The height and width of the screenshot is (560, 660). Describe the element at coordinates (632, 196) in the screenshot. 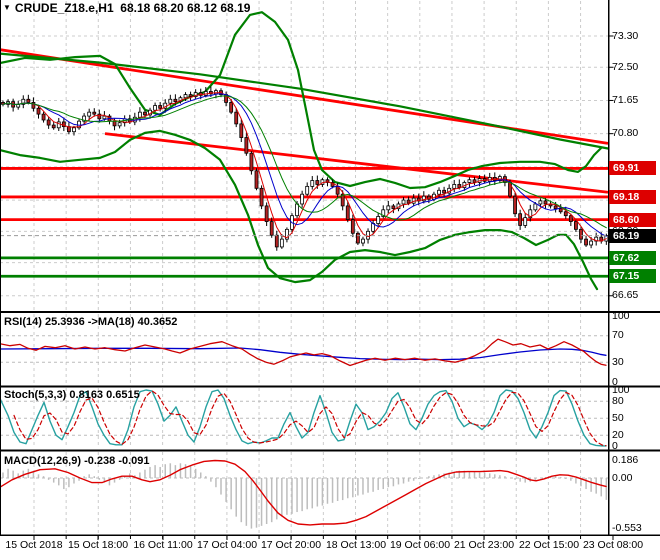

I see `price-badge: 69.18` at that location.